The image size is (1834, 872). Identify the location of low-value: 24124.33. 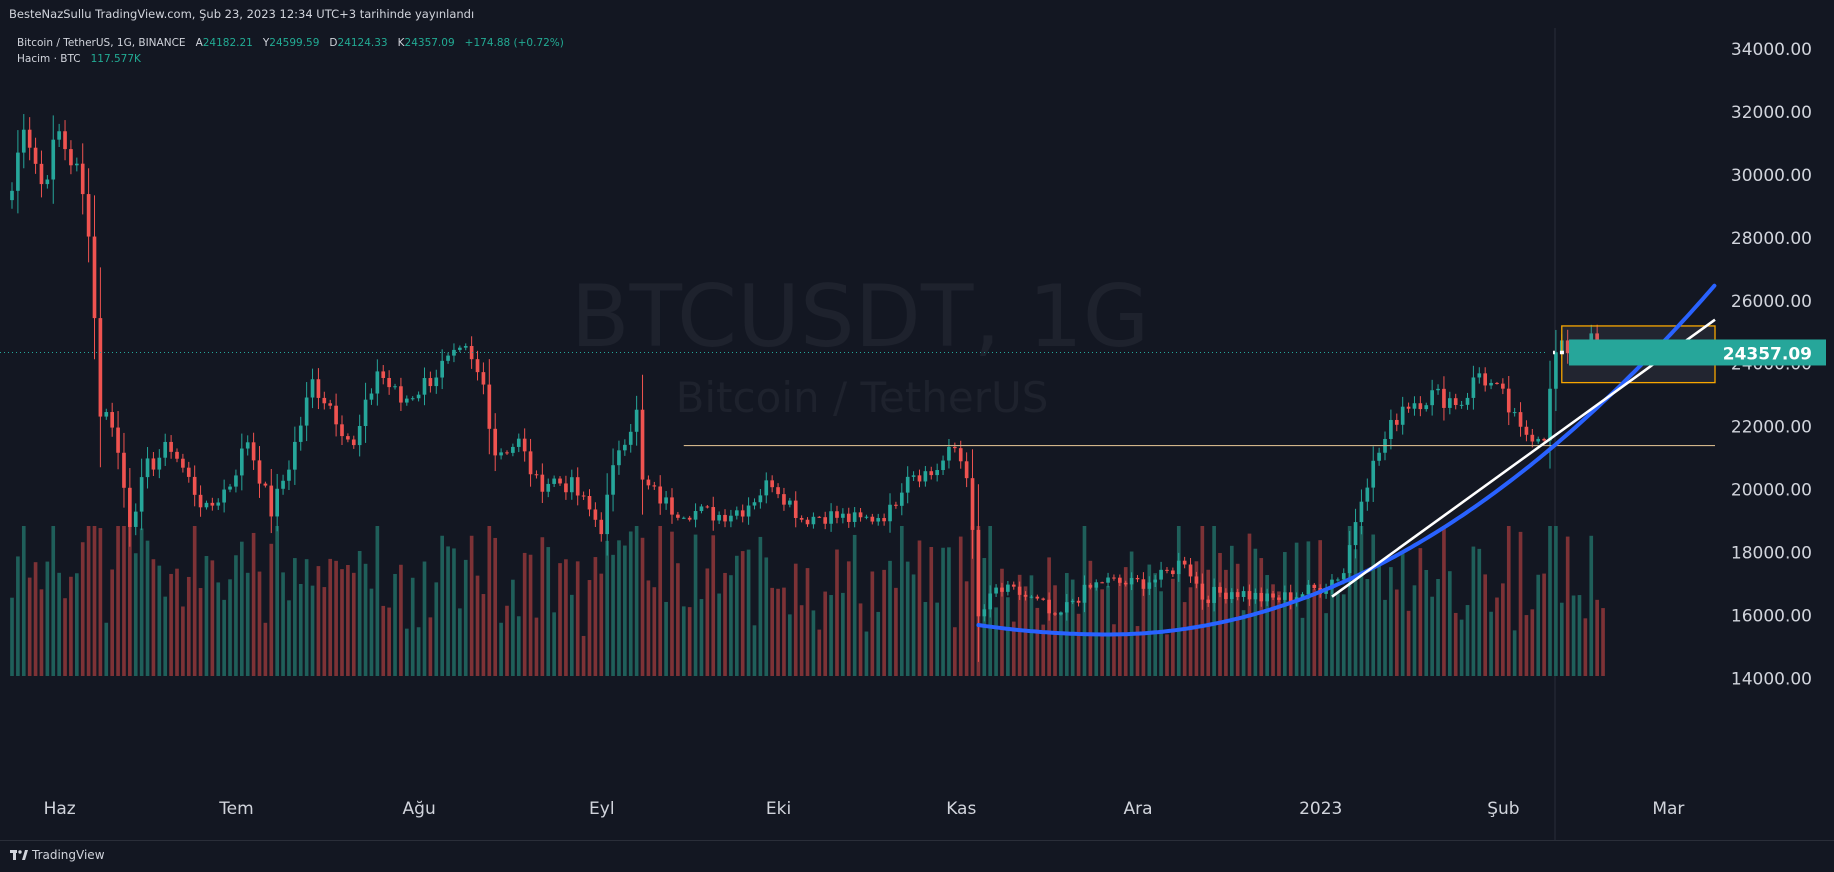
(362, 43).